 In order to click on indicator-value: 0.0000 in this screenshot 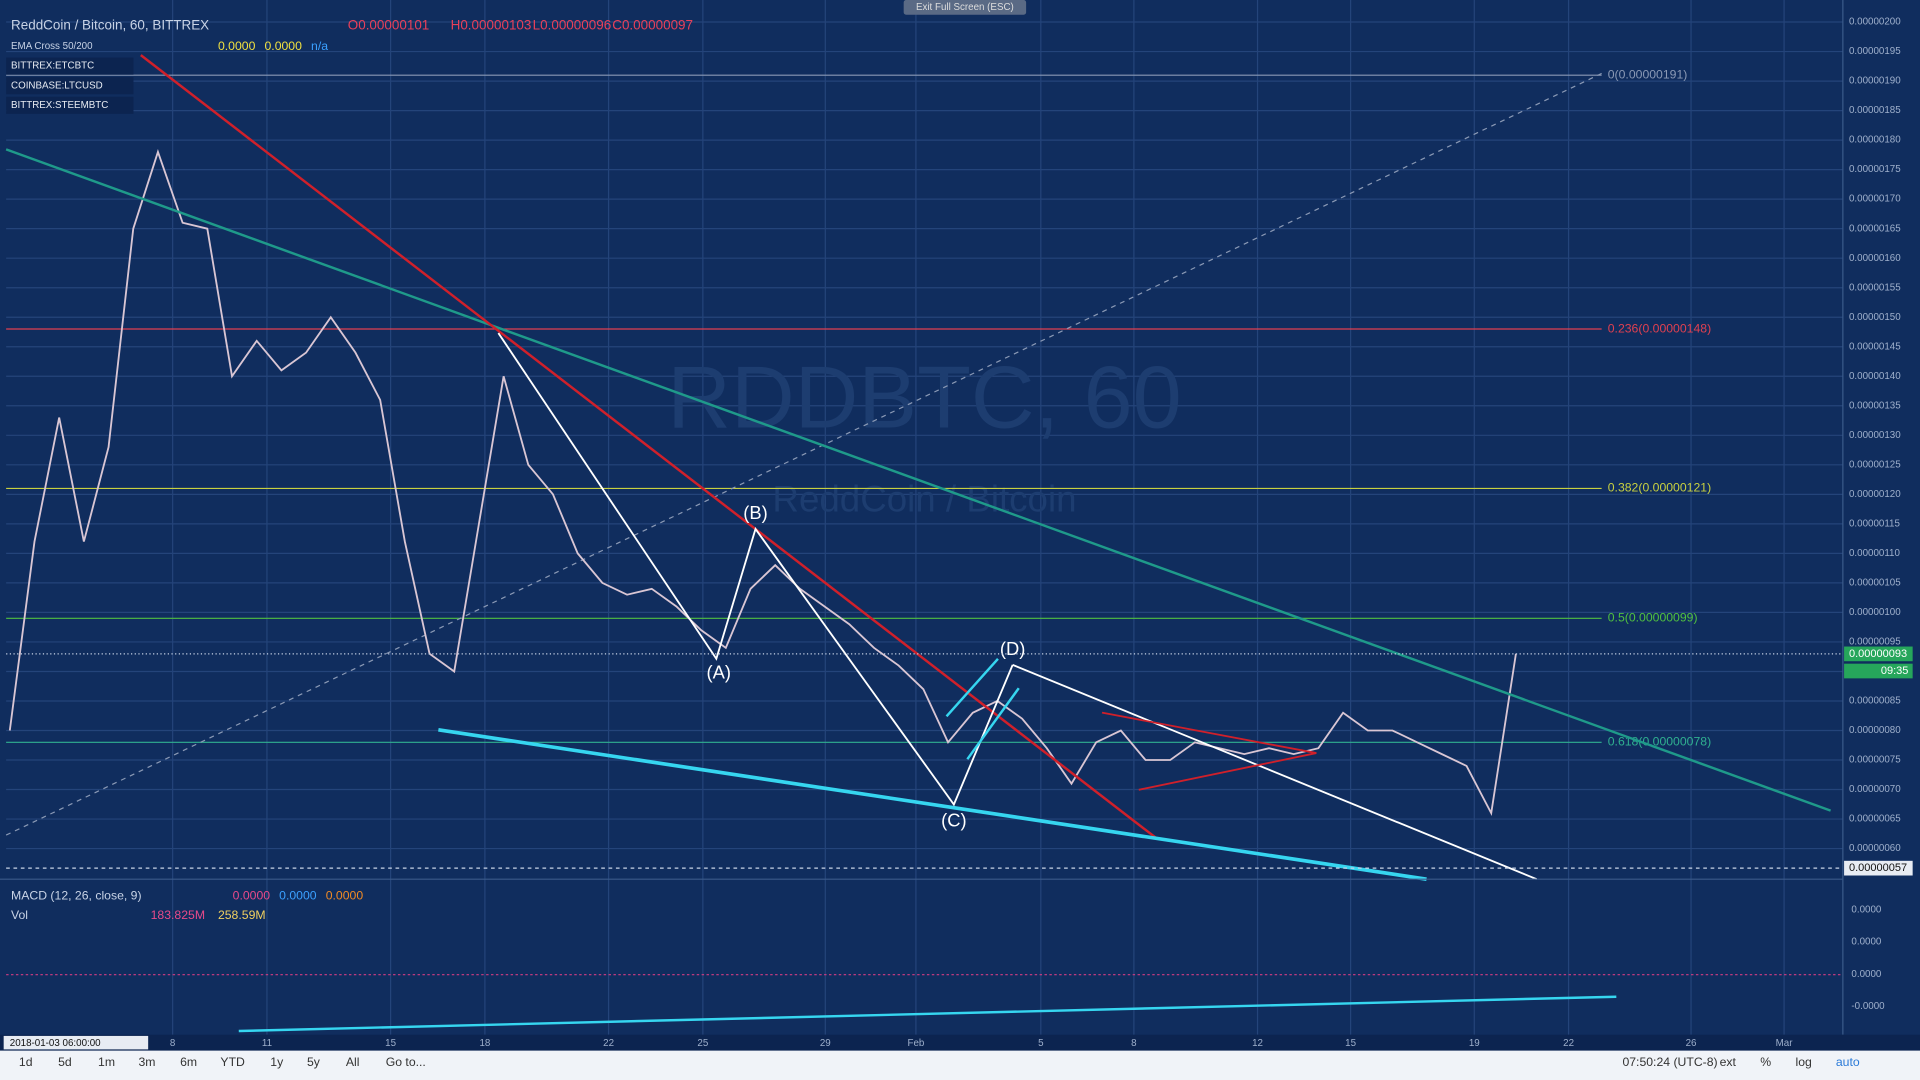, I will do `click(237, 46)`.